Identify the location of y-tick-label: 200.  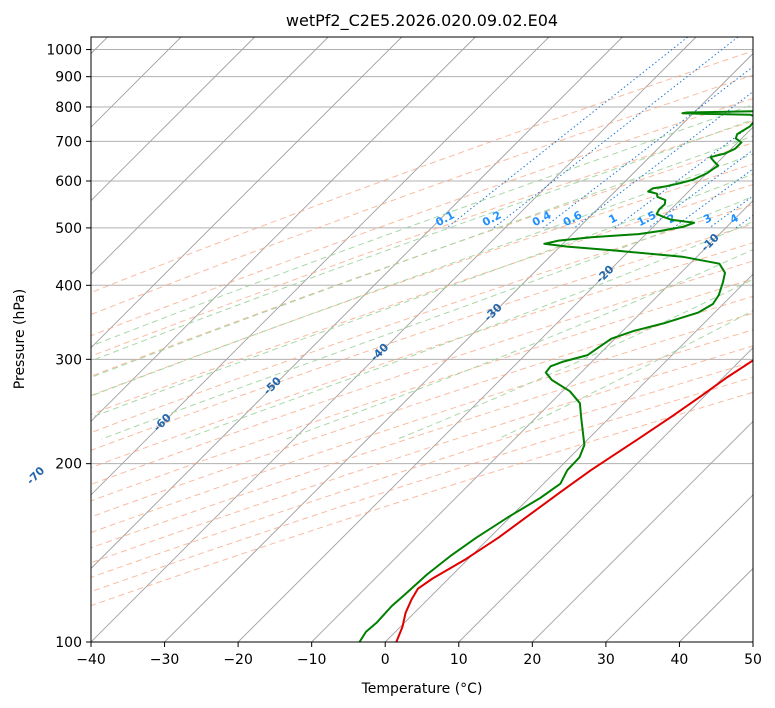
(68, 465).